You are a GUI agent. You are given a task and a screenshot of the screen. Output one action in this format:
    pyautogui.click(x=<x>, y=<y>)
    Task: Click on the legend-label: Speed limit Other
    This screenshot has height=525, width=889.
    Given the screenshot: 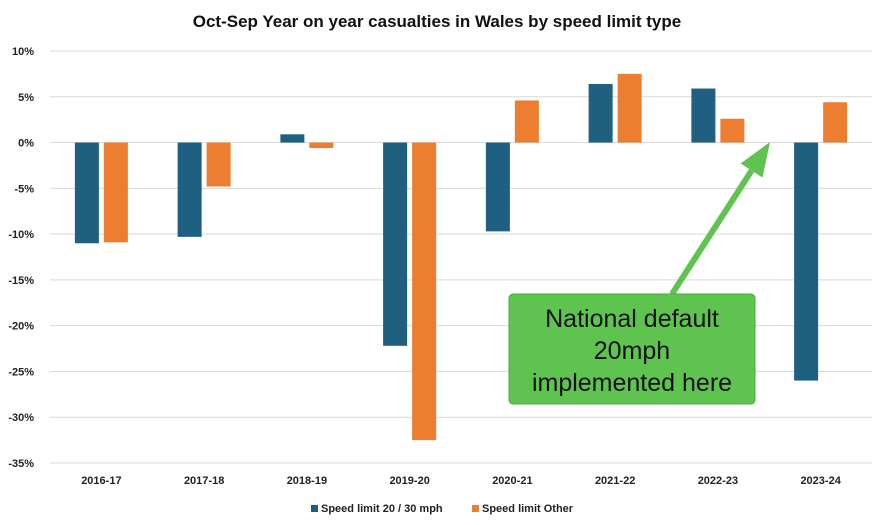 What is the action you would take?
    pyautogui.click(x=528, y=509)
    